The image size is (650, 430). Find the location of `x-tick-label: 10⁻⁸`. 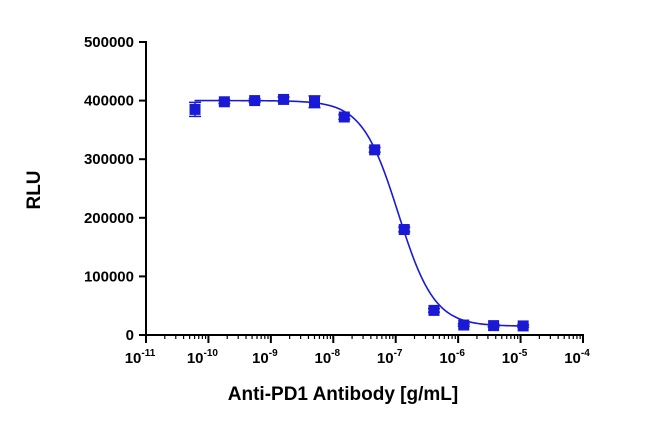

x-tick-label: 10⁻⁸ is located at coordinates (327, 357).